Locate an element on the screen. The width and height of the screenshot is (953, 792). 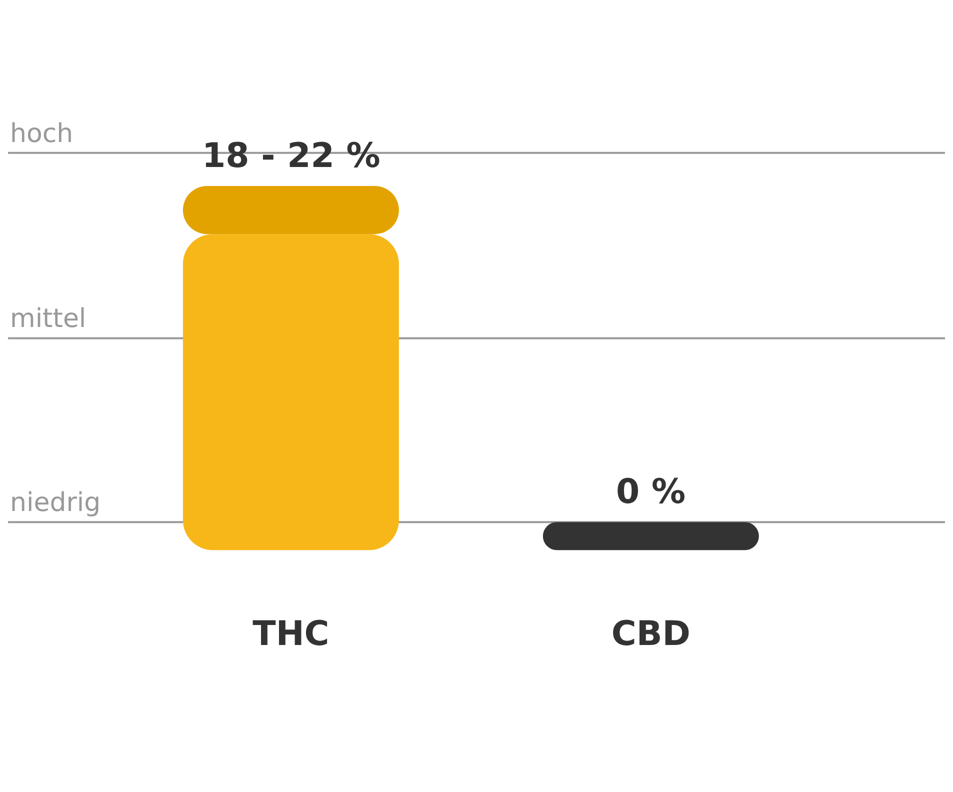
ref-line-label: hoch is located at coordinates (42, 134).